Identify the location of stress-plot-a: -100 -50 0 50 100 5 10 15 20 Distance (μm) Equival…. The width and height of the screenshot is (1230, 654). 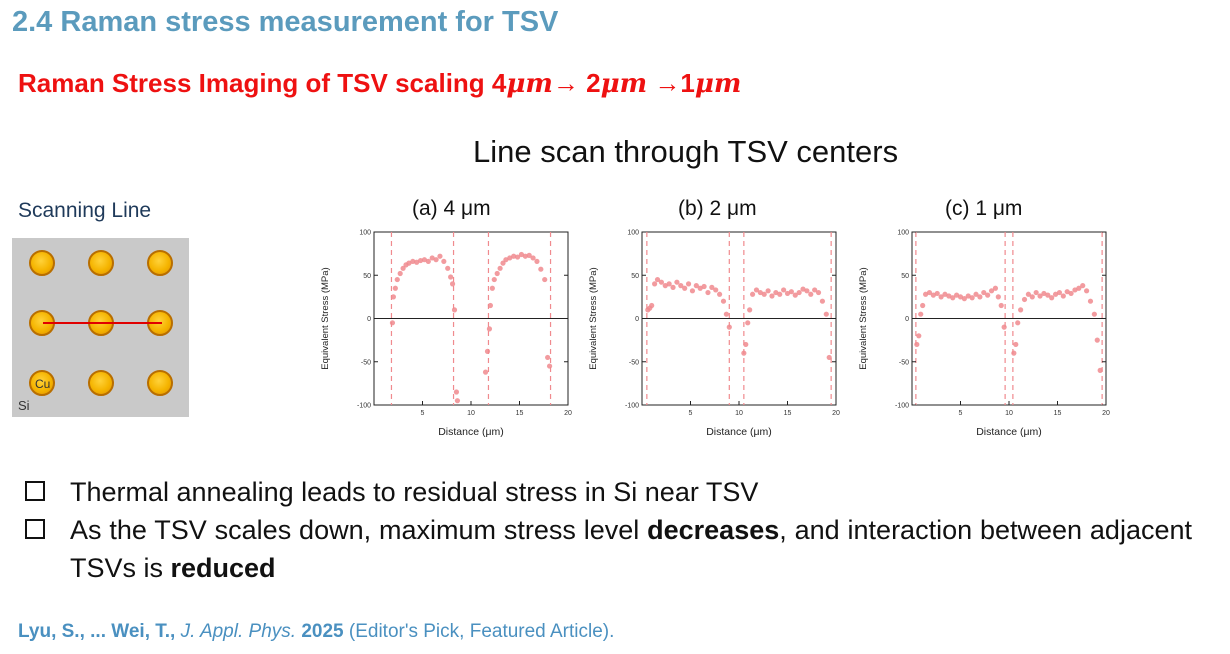
(446, 334).